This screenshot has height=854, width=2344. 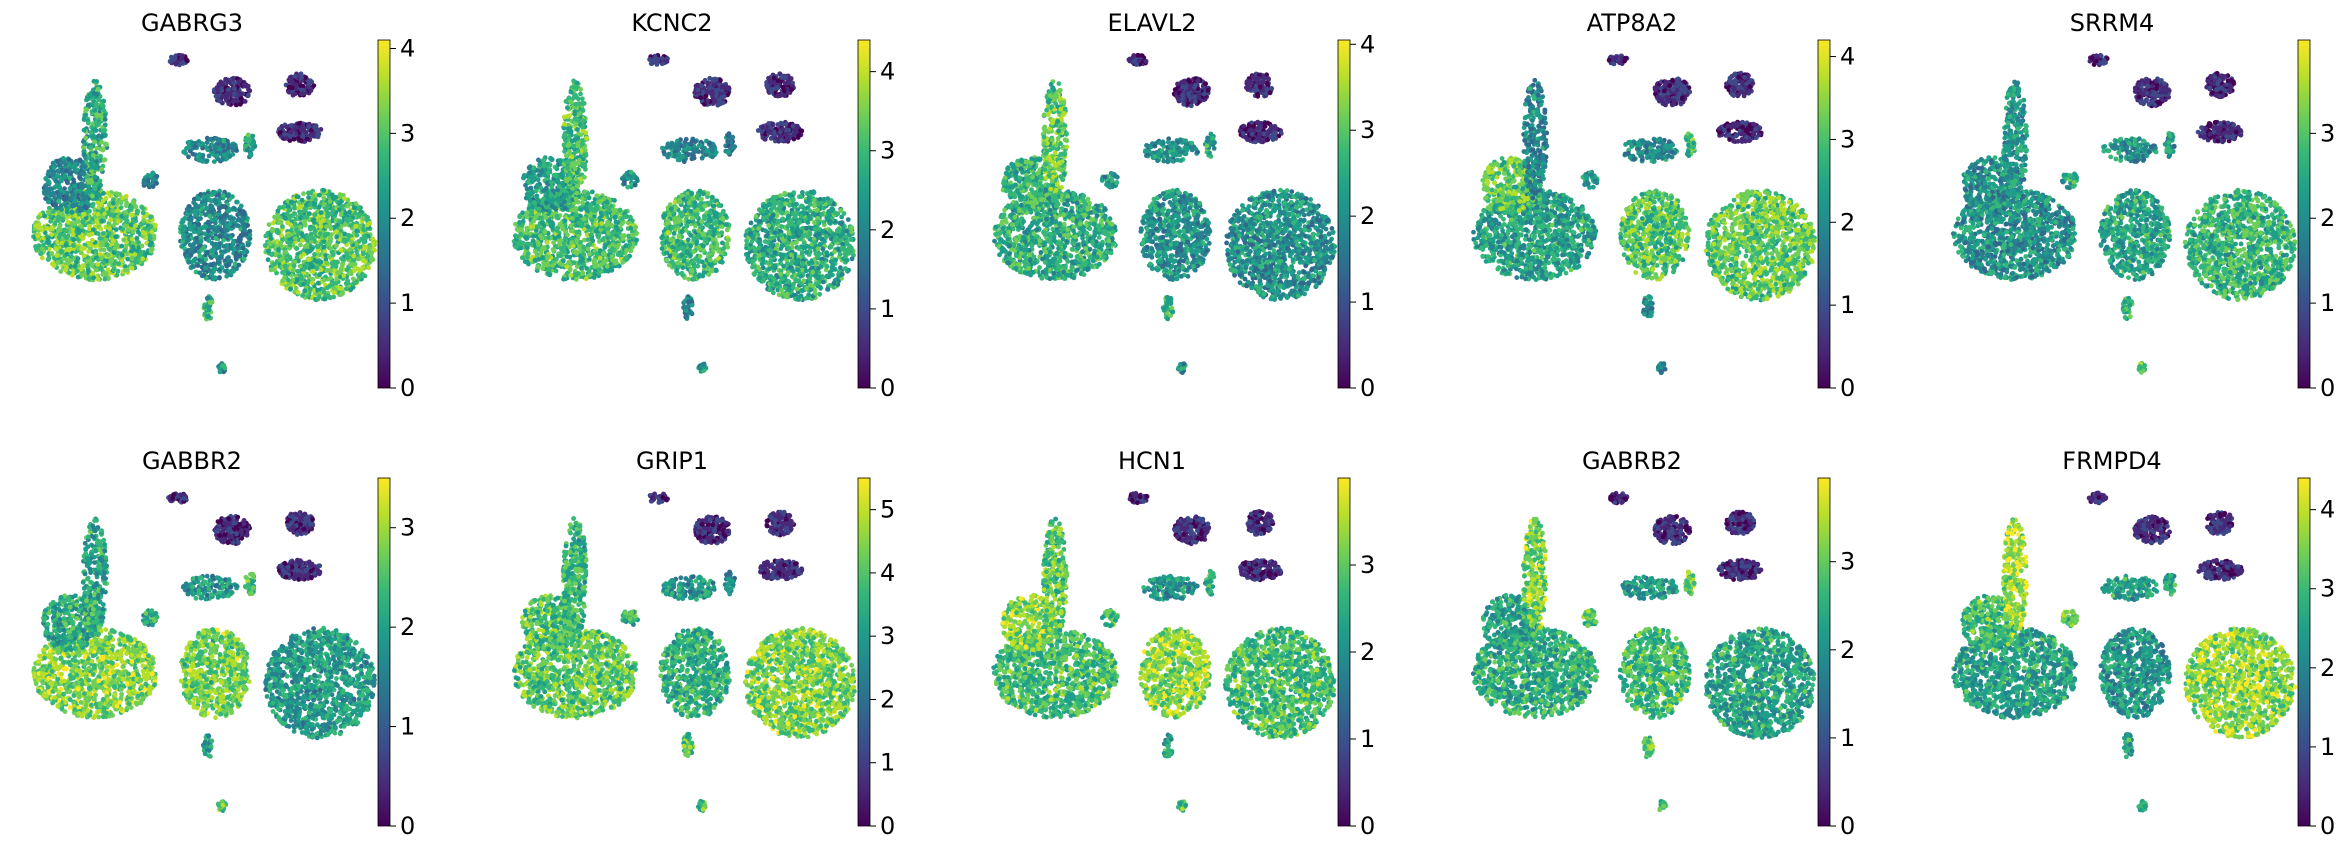 I want to click on scatter-points, so click(x=683, y=213).